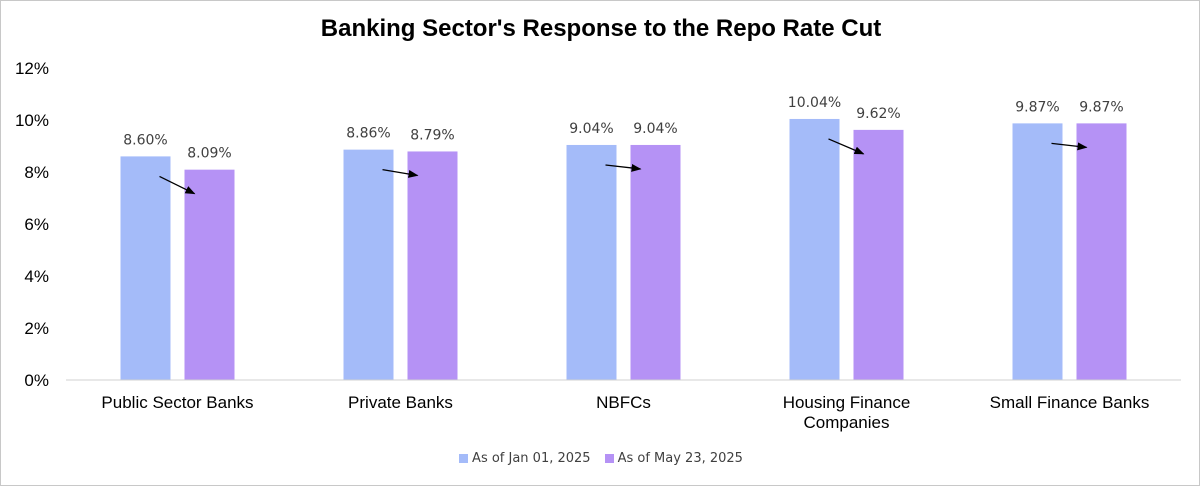 This screenshot has width=1200, height=487. Describe the element at coordinates (1070, 402) in the screenshot. I see `category-label: Small Finance Banks` at that location.